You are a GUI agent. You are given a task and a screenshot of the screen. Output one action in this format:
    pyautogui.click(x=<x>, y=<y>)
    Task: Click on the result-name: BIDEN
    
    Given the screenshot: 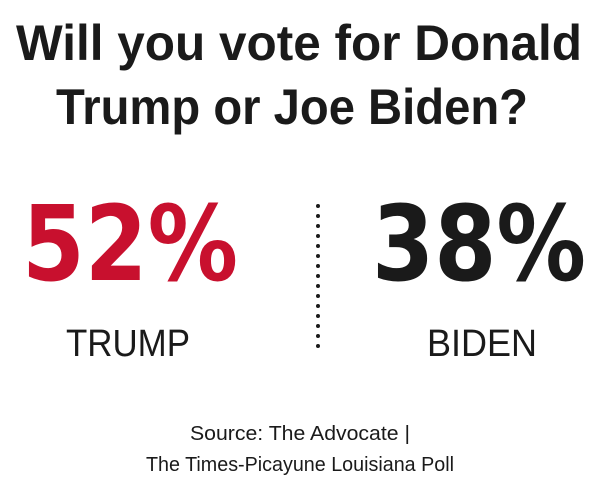 What is the action you would take?
    pyautogui.click(x=482, y=344)
    